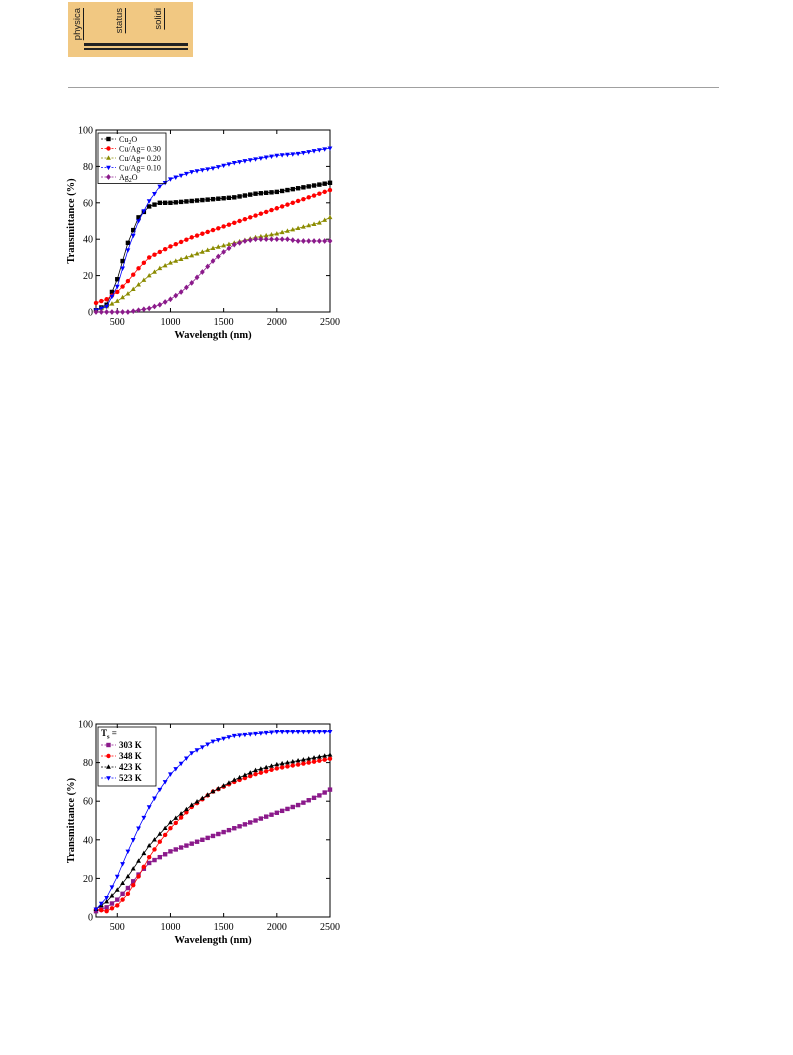  Describe the element at coordinates (117, 927) in the screenshot. I see `x-tick-label: 500` at that location.